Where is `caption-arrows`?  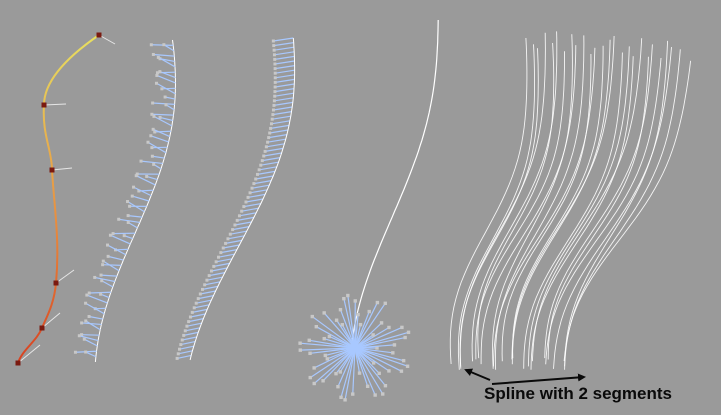
caption-arrows is located at coordinates (525, 376).